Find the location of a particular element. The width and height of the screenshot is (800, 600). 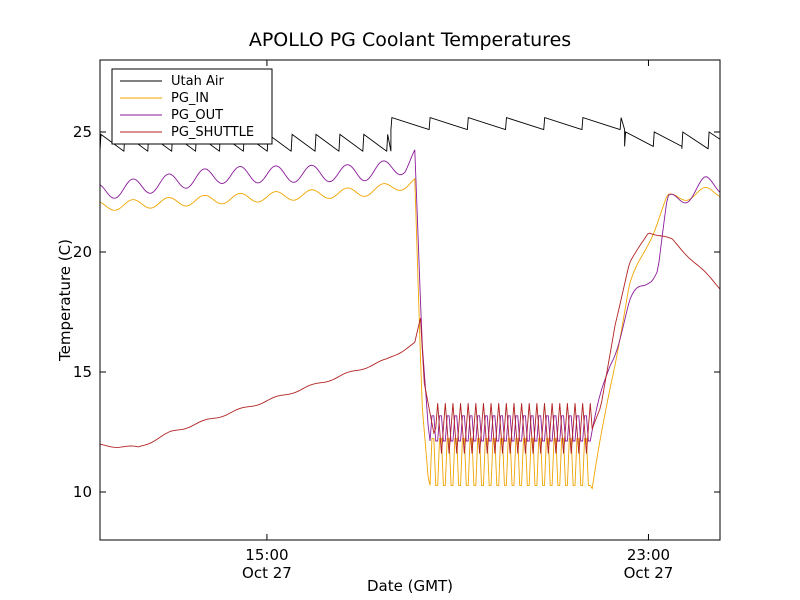

x-axis-label: Date (GMT) is located at coordinates (410, 586).